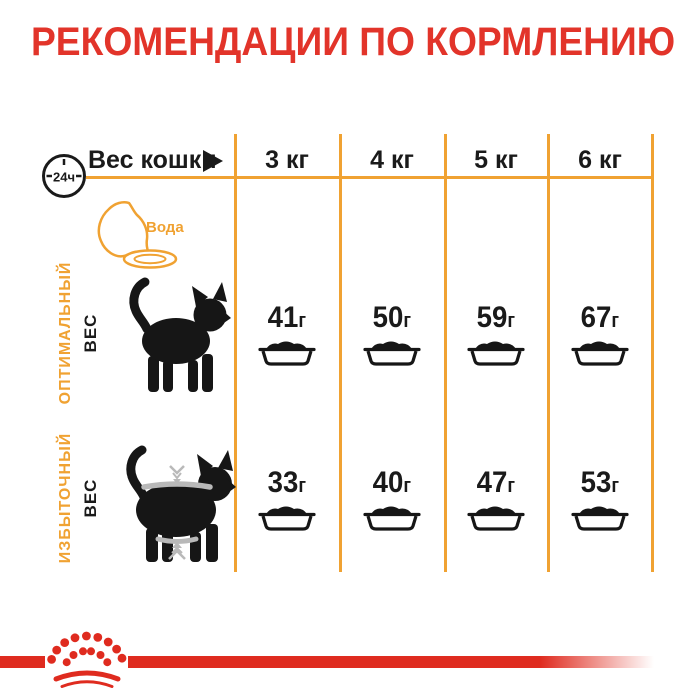 The height and width of the screenshot is (700, 700). I want to click on overweight-cat-icon, so click(181, 503).